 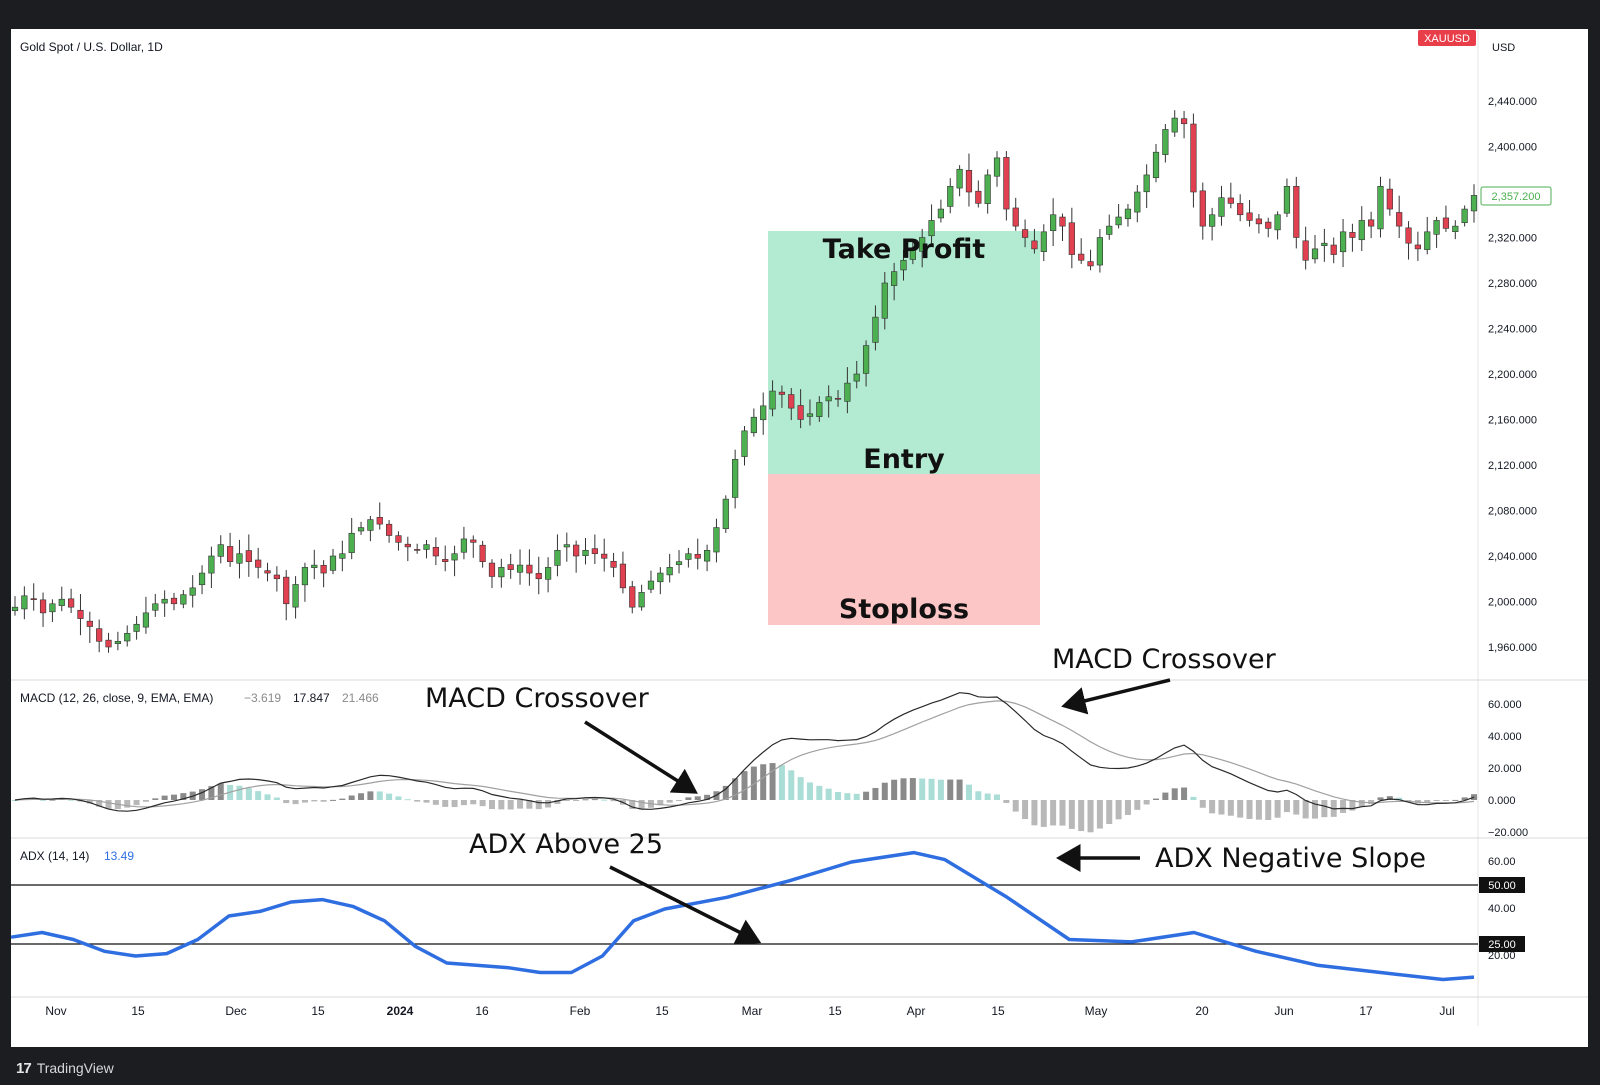 What do you see at coordinates (262, 698) in the screenshot?
I see `macd-value-1: −3.619` at bounding box center [262, 698].